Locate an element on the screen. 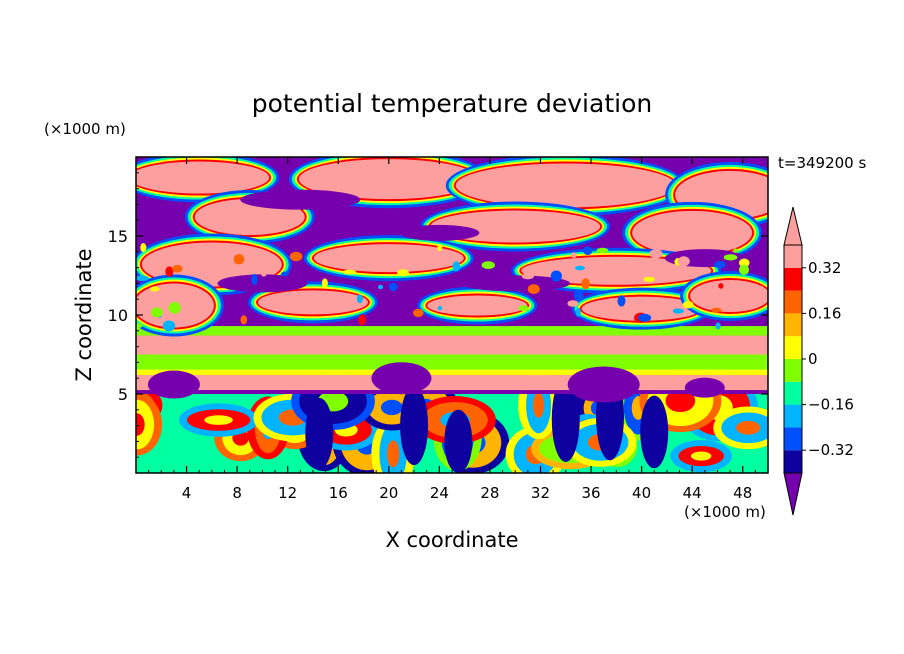 Image resolution: width=904 pixels, height=654 pixels. field-band-pink is located at coordinates (452, 383).